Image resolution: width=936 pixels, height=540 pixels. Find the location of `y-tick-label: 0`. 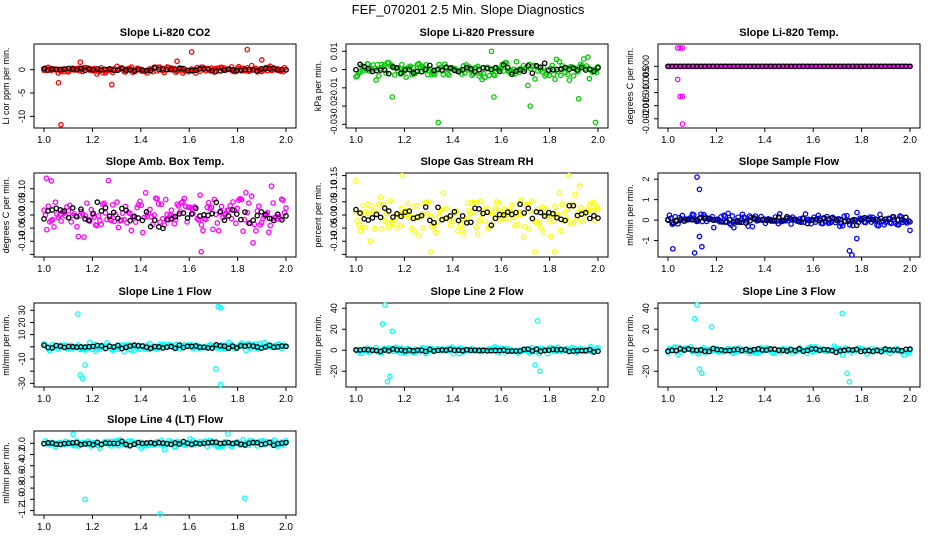

y-tick-label: 0 is located at coordinates (22, 69).